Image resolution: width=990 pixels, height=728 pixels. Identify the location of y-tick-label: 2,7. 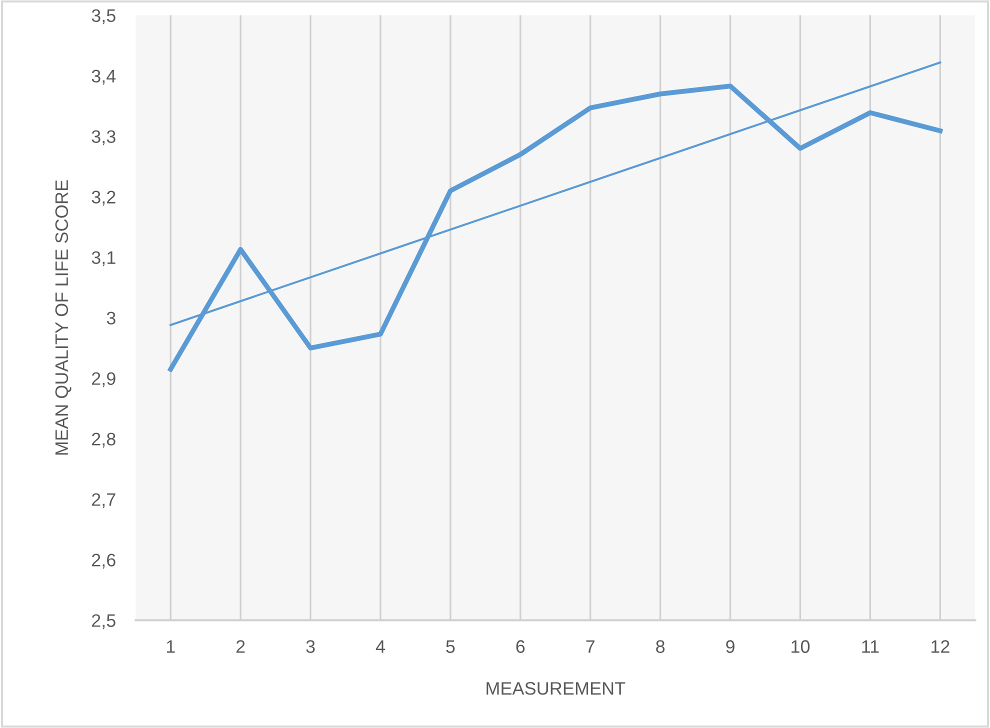
(104, 500).